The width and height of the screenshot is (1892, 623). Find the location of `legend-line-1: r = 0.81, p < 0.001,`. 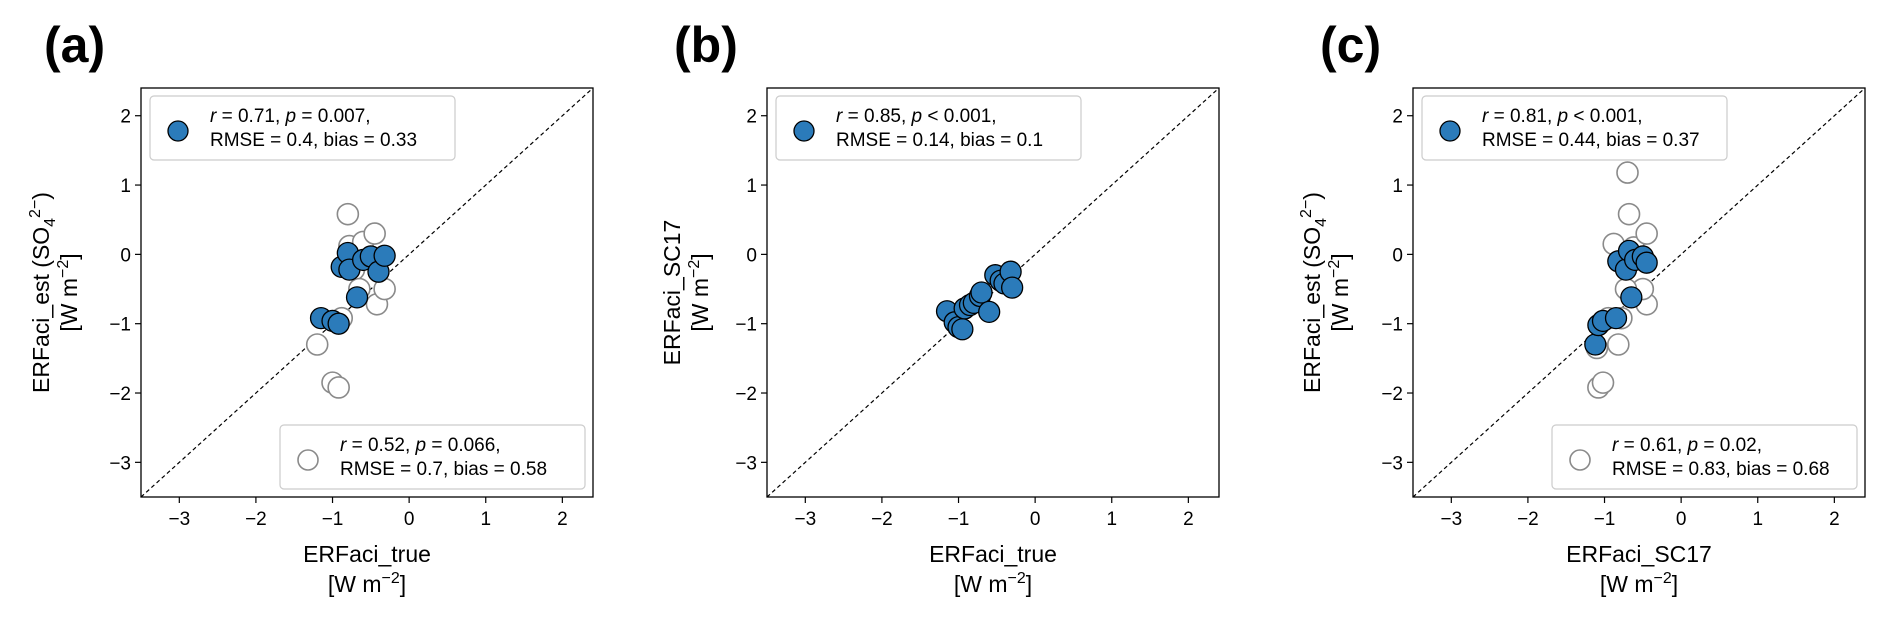

legend-line-1: r = 0.81, p < 0.001, is located at coordinates (1562, 116).